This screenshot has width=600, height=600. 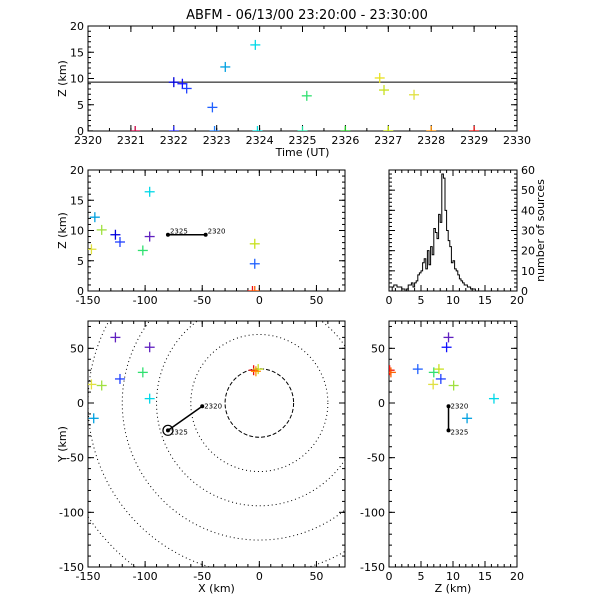 What do you see at coordinates (345, 140) in the screenshot?
I see `x-tick-label: 2326` at bounding box center [345, 140].